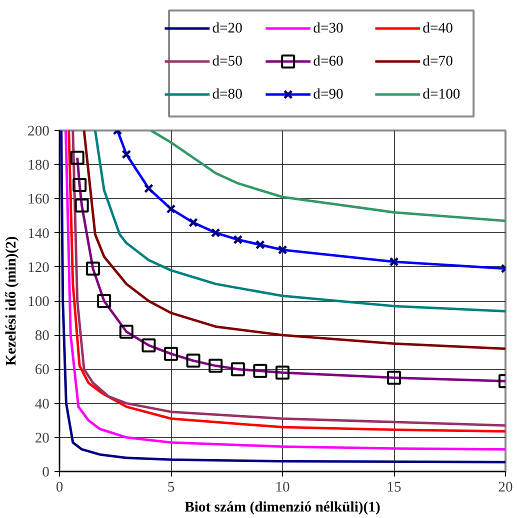  What do you see at coordinates (42, 370) in the screenshot?
I see `y-tick-label: 60` at bounding box center [42, 370].